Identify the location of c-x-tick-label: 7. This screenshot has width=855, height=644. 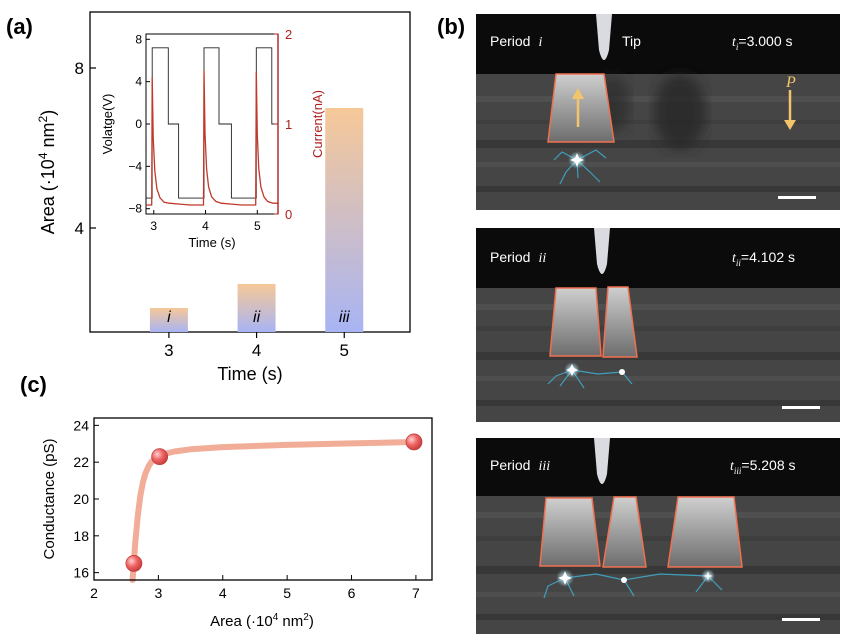
(416, 593).